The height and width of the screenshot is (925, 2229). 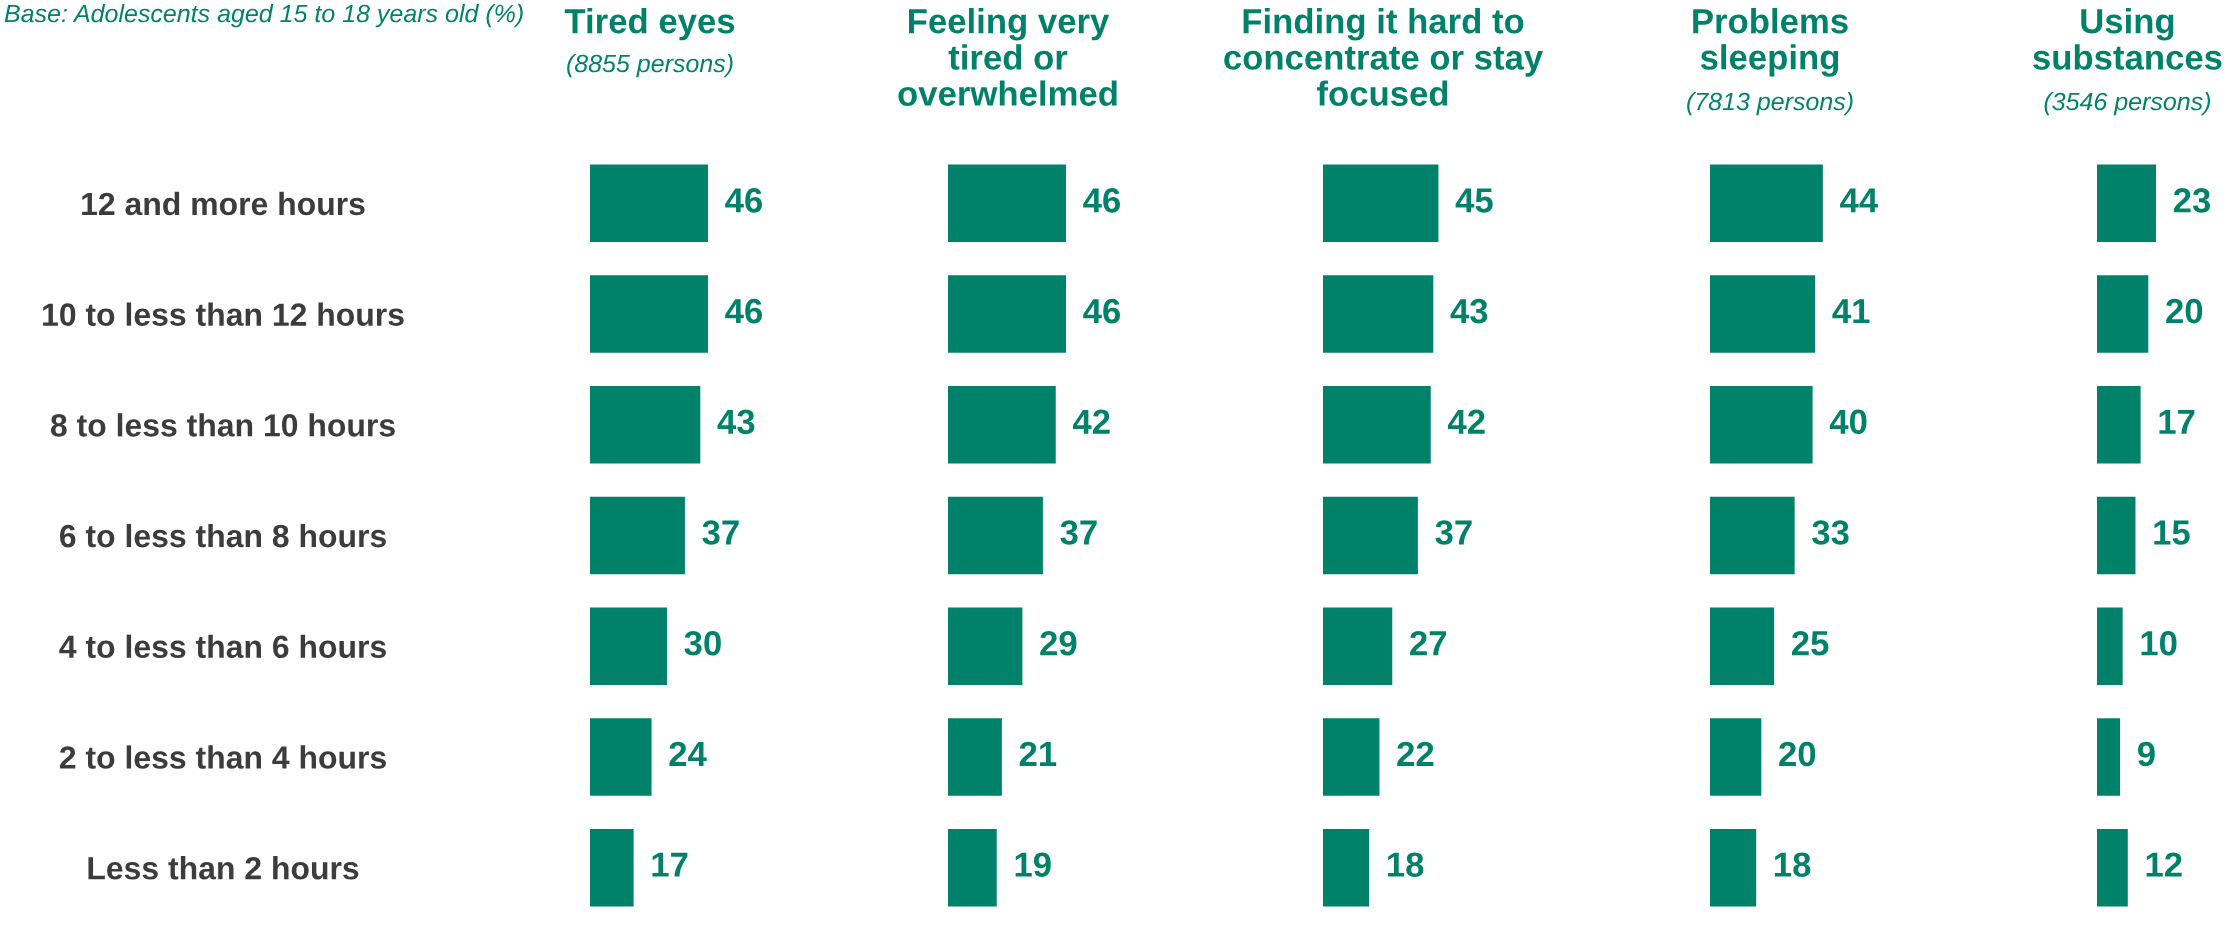 What do you see at coordinates (2127, 104) in the screenshot?
I see `chart-subtitle: (3546 persons)` at bounding box center [2127, 104].